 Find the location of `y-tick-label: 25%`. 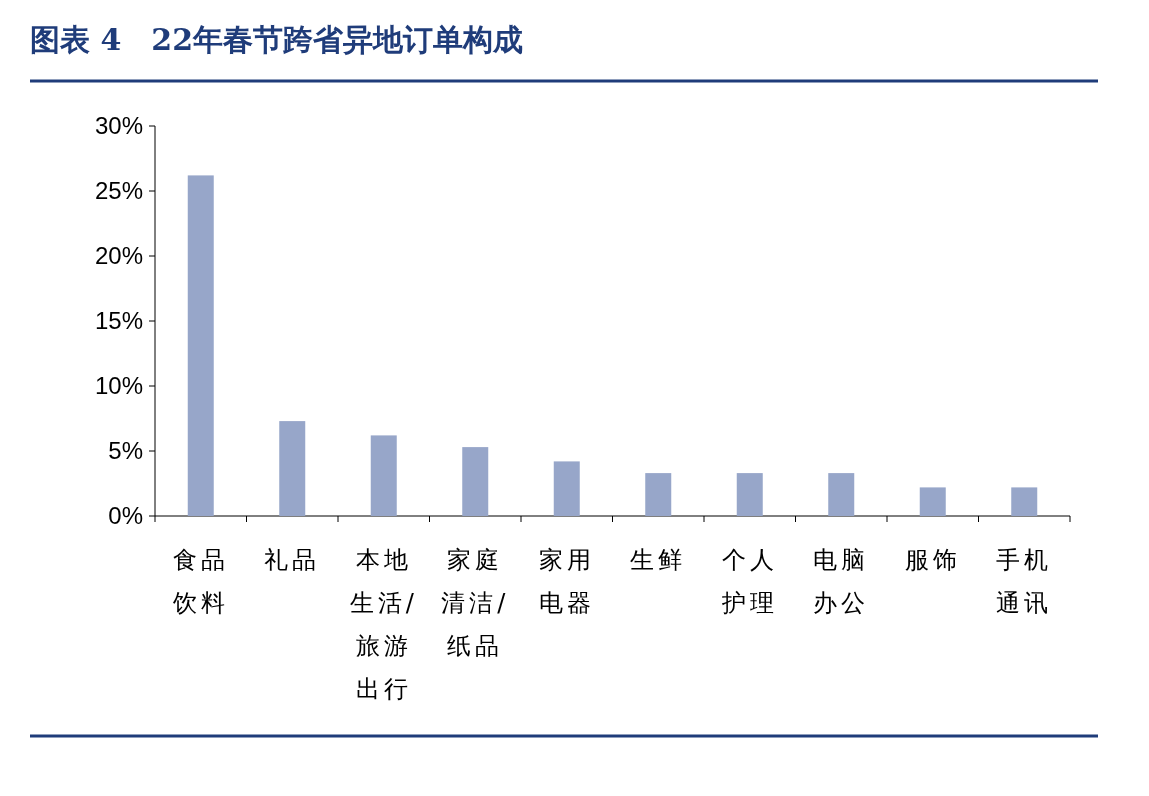

y-tick-label: 25% is located at coordinates (118, 191).